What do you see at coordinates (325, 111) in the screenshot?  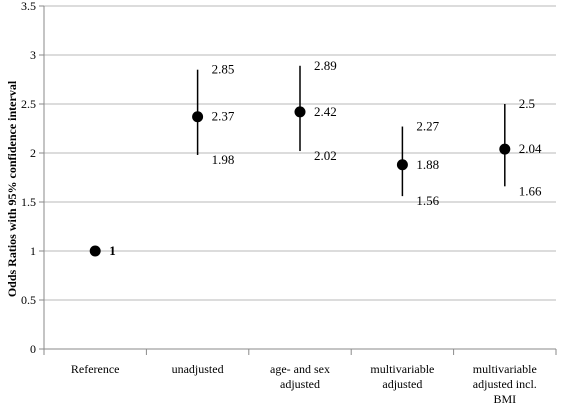 I see `estimate-label: 2.42` at bounding box center [325, 111].